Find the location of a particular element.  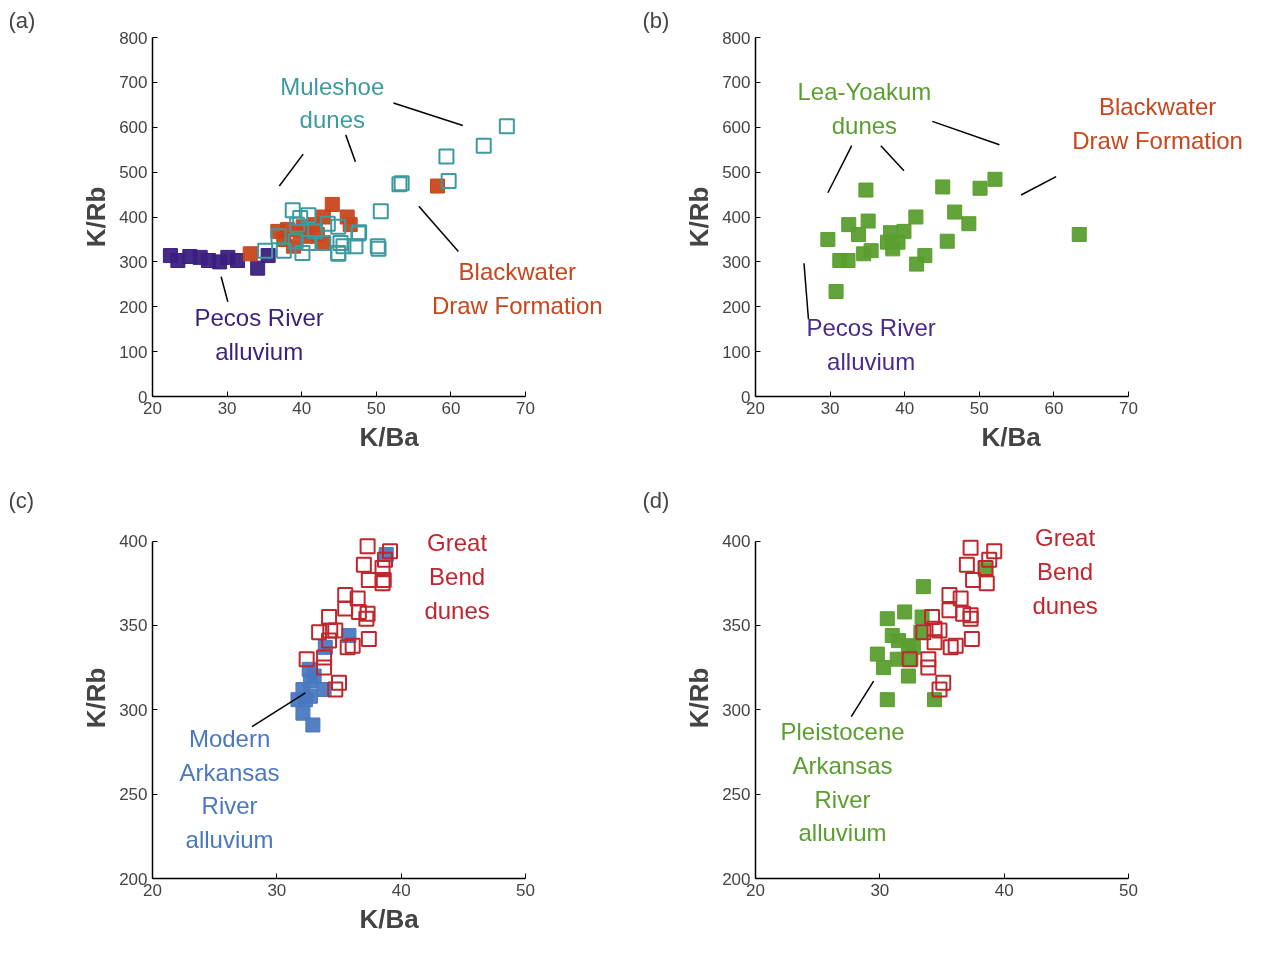

chart-title: (d) is located at coordinates (656, 500).